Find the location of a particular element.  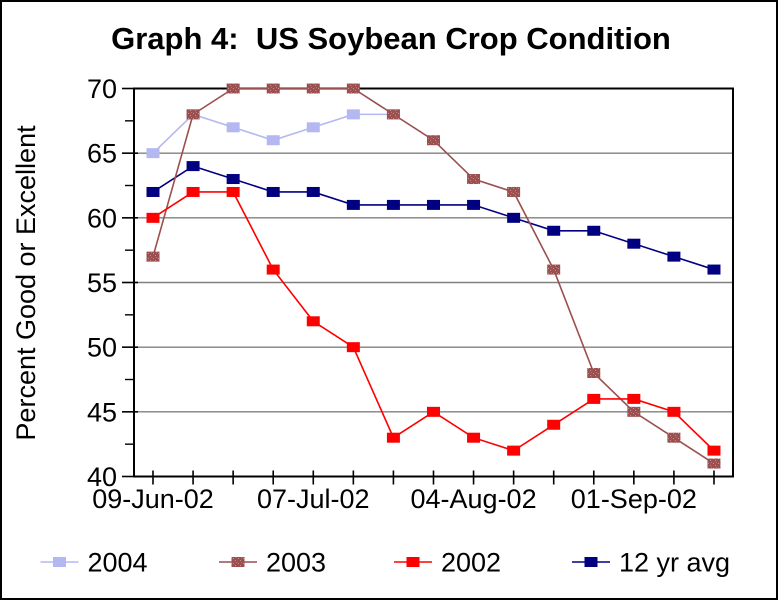

legend-item-2004: 2004 is located at coordinates (94, 563).